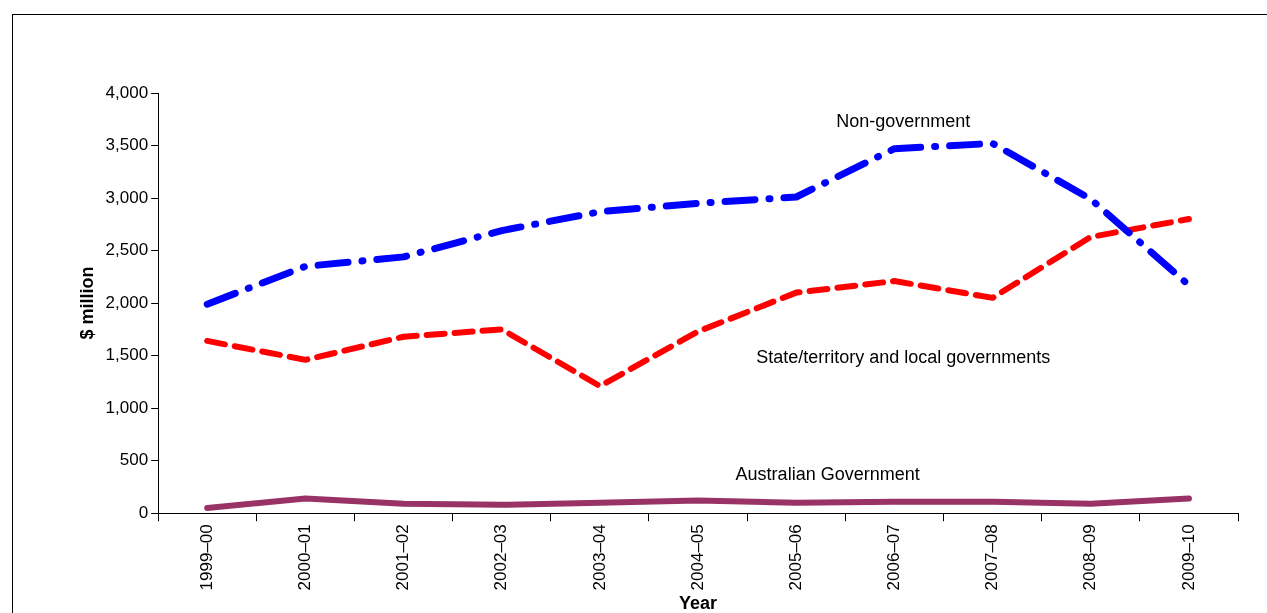  Describe the element at coordinates (599, 557) in the screenshot. I see `x-tick-label: 2003–04` at that location.